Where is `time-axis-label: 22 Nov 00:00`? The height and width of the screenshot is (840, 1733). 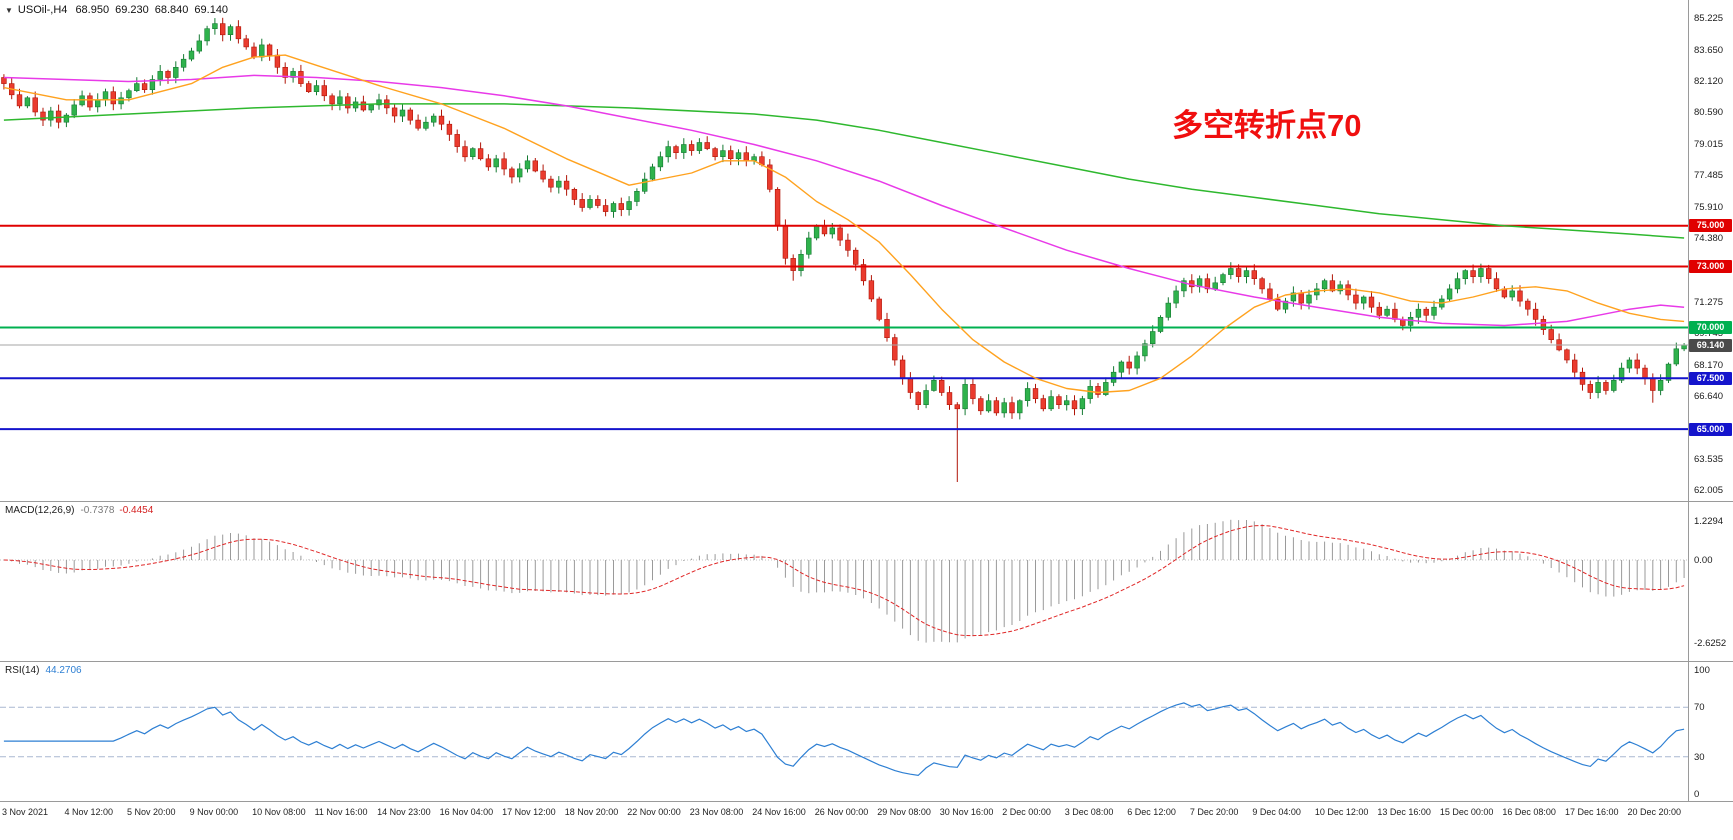 time-axis-label: 22 Nov 00:00 is located at coordinates (654, 812).